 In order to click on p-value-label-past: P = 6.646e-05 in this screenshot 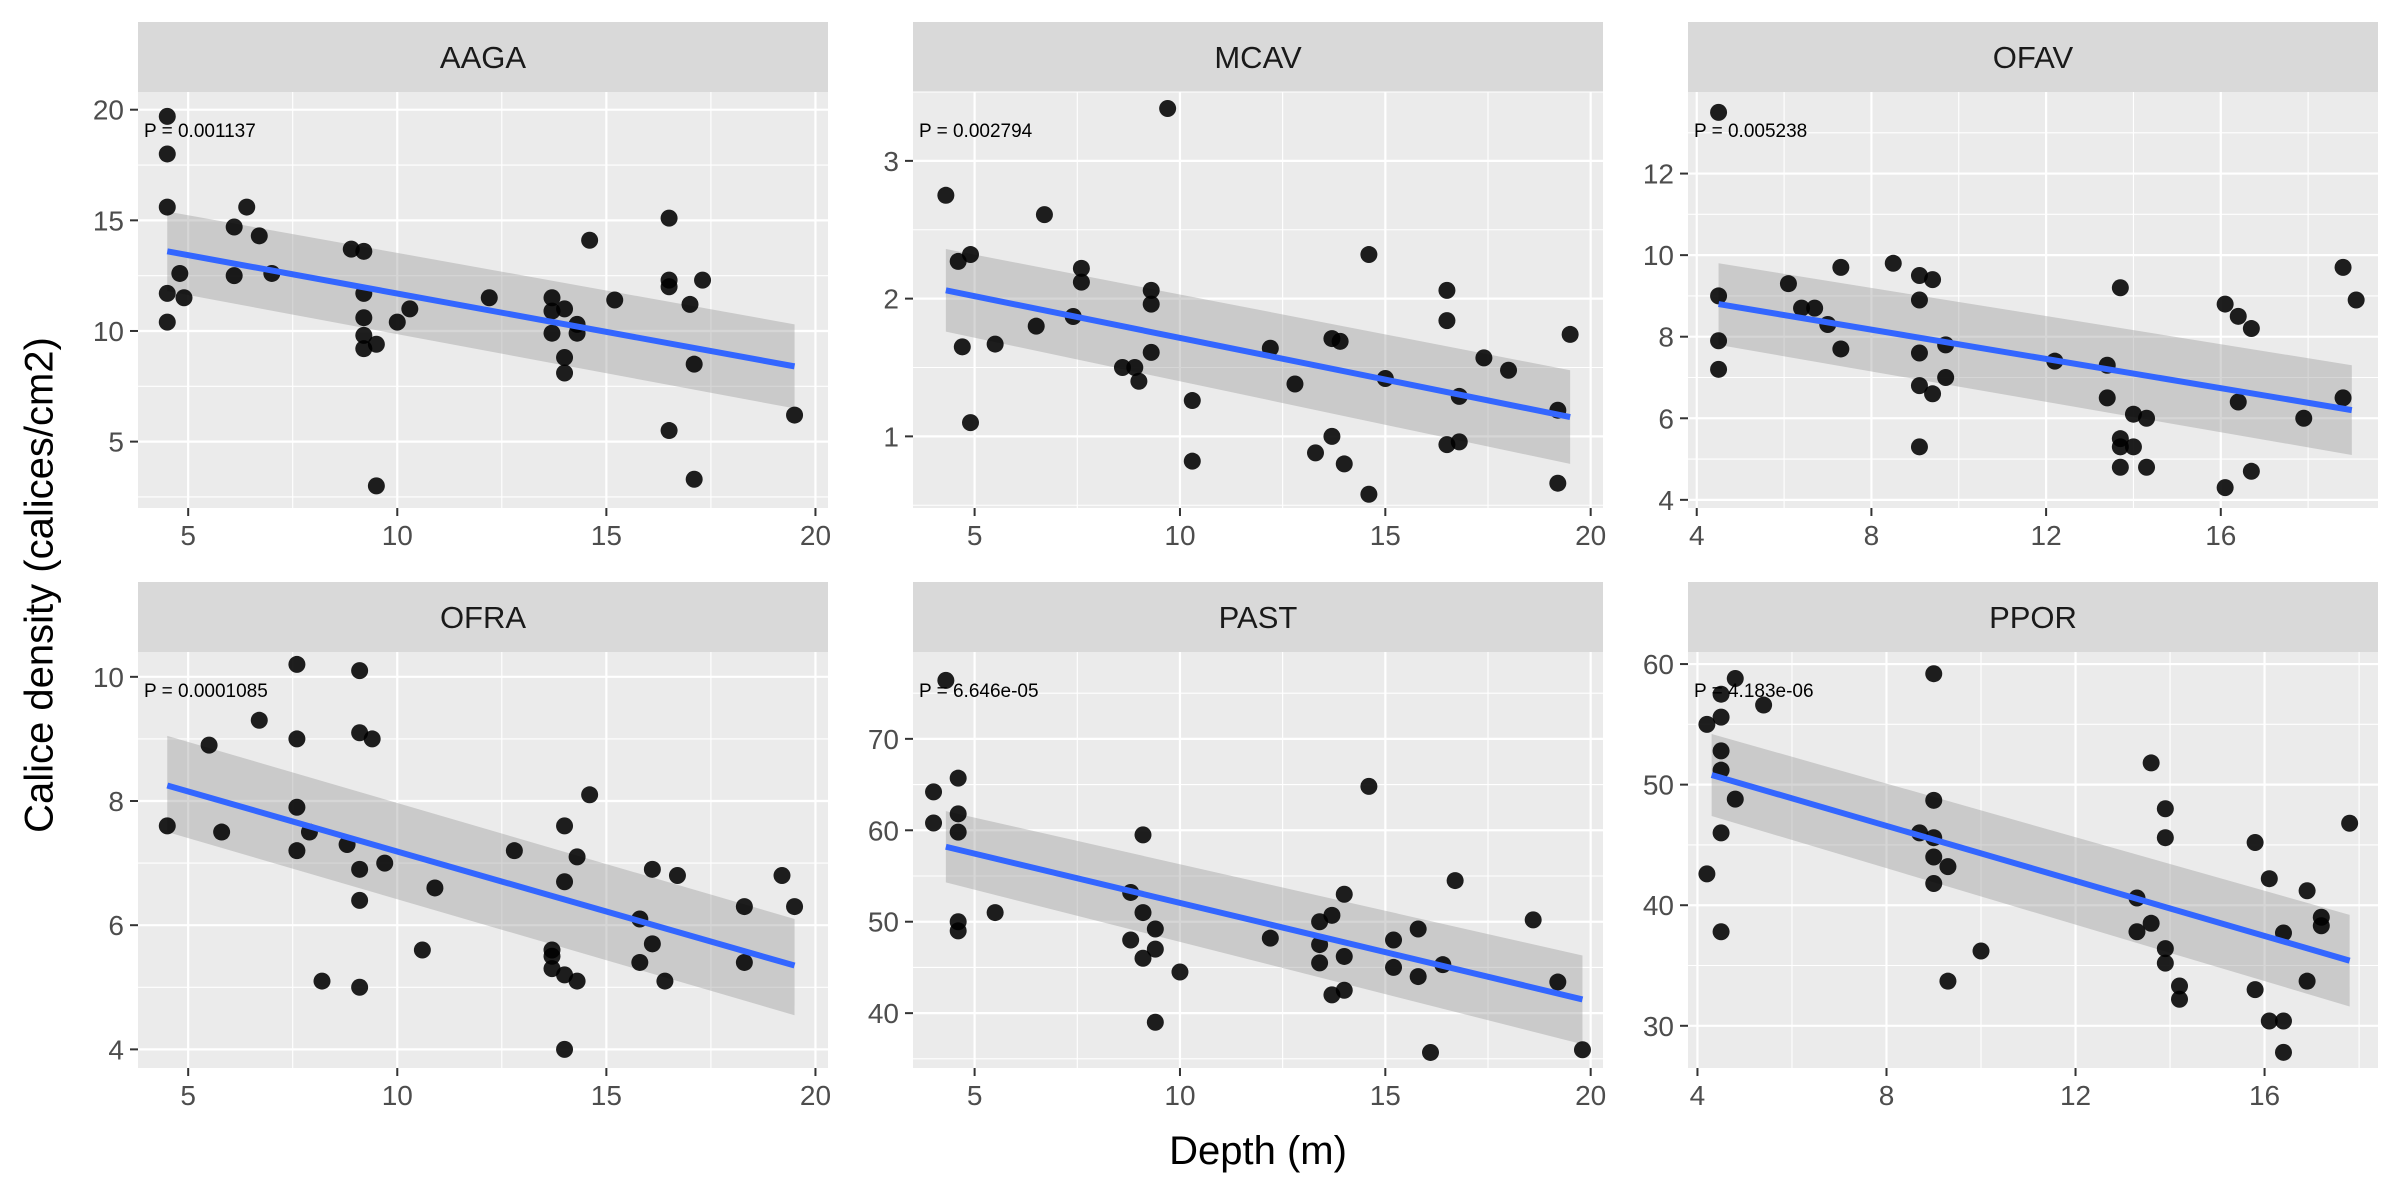, I will do `click(979, 691)`.